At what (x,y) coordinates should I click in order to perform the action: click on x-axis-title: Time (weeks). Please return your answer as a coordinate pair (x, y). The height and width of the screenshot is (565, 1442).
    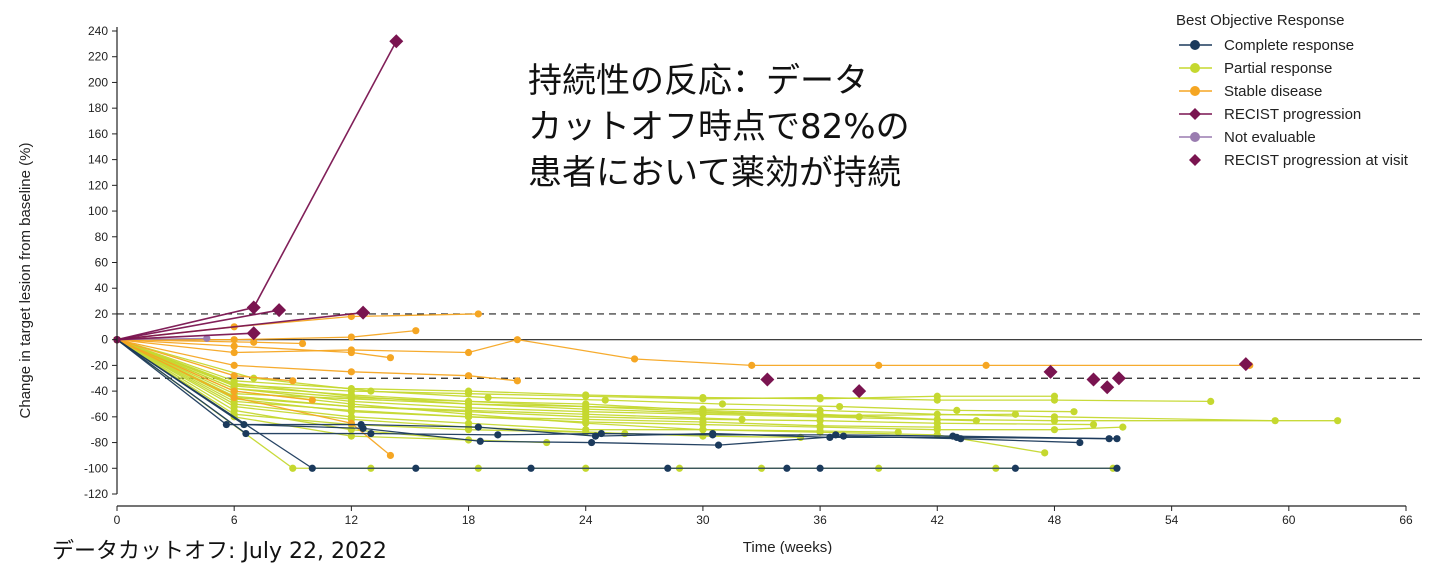
    Looking at the image, I should click on (787, 546).